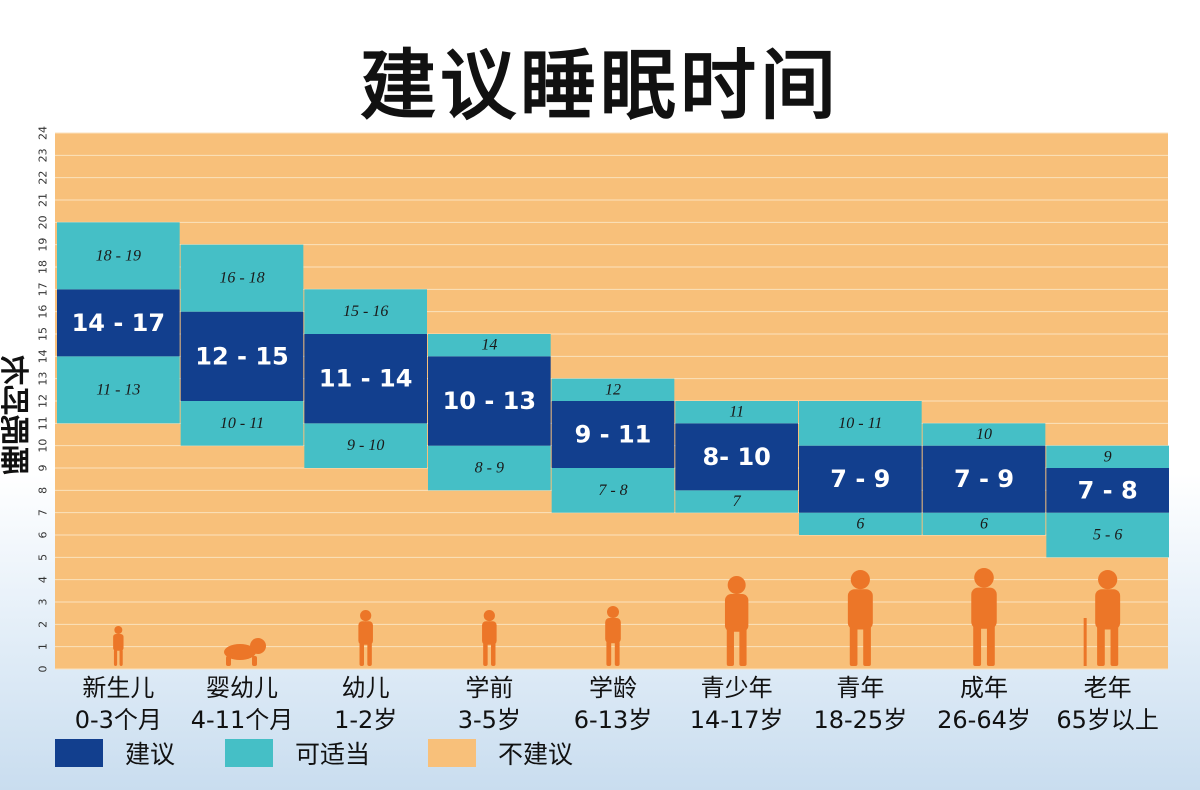 Image resolution: width=1200 pixels, height=790 pixels. I want to click on band-label-low: 9 - 10, so click(365, 445).